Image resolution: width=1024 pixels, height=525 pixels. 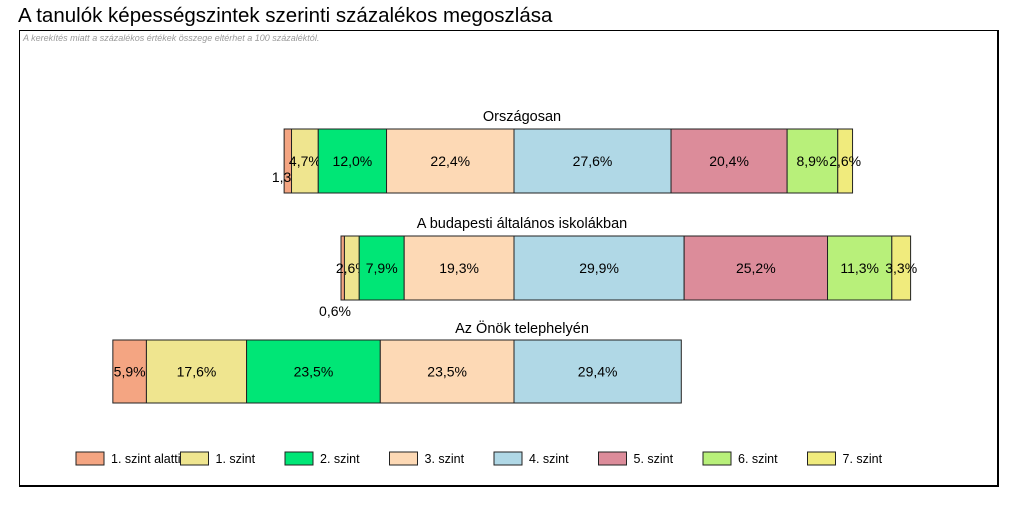 What do you see at coordinates (130, 372) in the screenshot?
I see `data-label: 5,9%` at bounding box center [130, 372].